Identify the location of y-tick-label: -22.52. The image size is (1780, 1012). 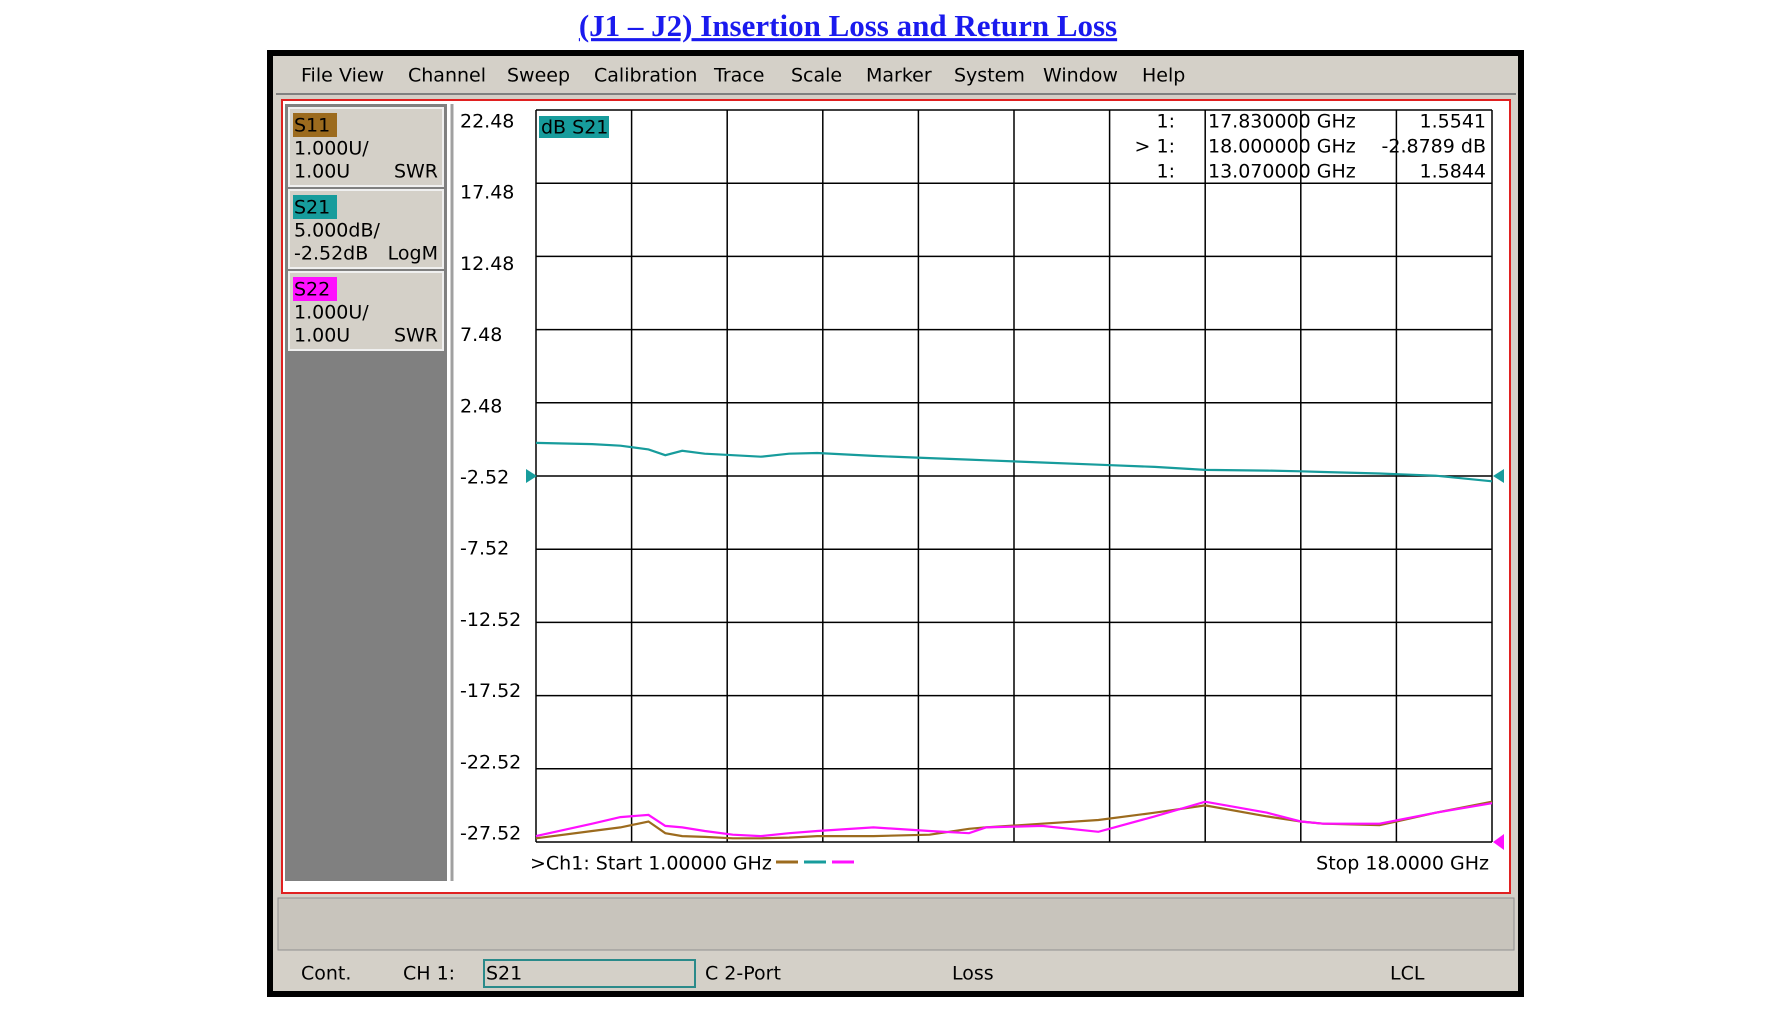
(490, 762).